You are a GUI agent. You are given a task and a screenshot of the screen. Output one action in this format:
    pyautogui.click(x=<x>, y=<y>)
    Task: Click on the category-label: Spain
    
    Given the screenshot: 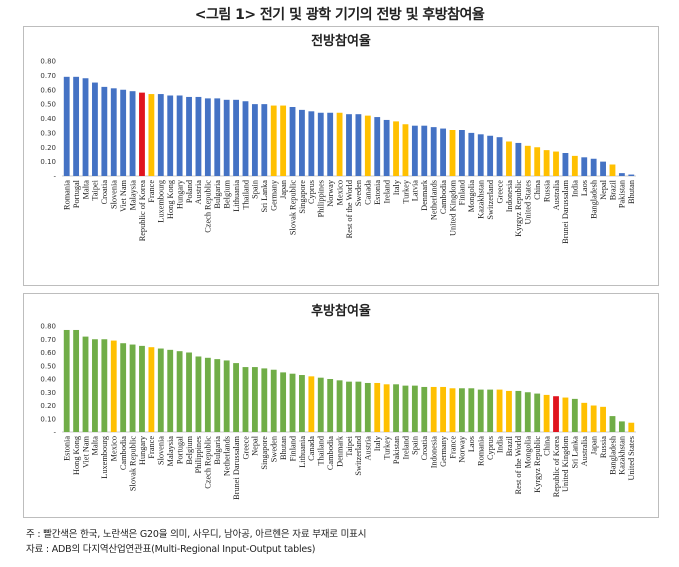 What is the action you would take?
    pyautogui.click(x=415, y=445)
    